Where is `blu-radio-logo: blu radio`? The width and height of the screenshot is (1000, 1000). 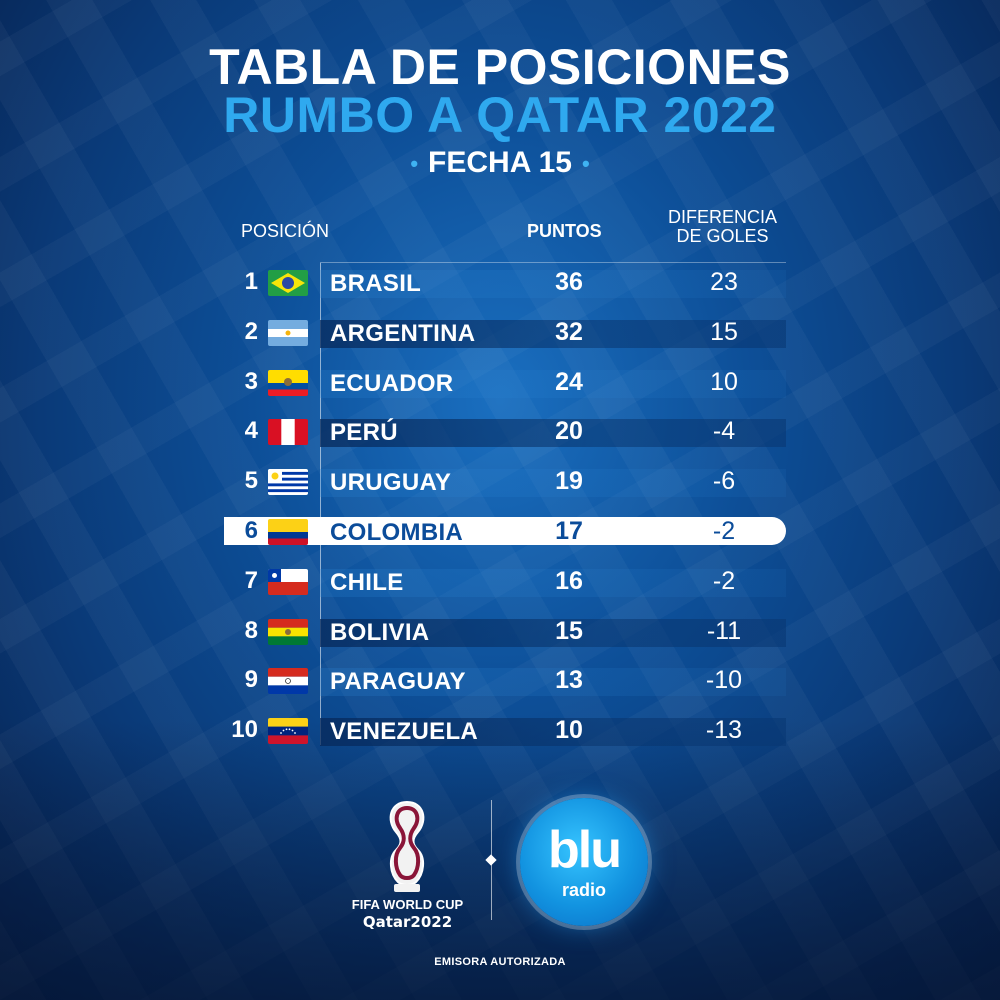 blu-radio-logo: blu radio is located at coordinates (584, 862).